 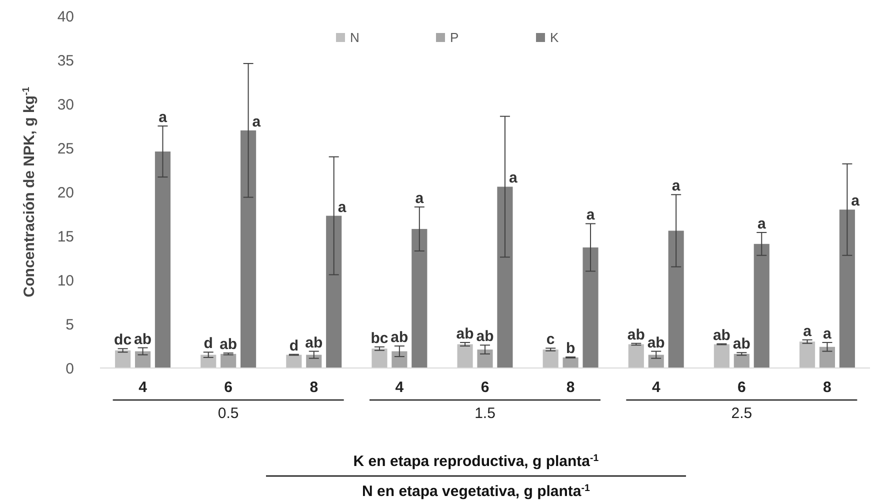 I want to click on data-label: bc, so click(x=379, y=338).